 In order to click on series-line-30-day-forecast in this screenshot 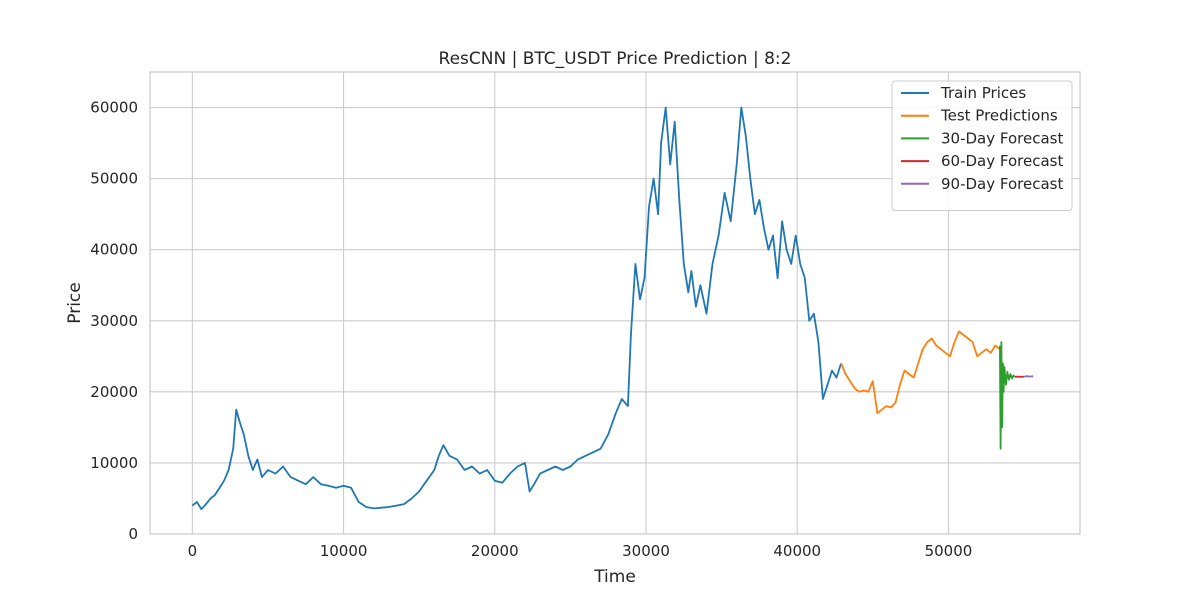, I will do `click(1007, 395)`.